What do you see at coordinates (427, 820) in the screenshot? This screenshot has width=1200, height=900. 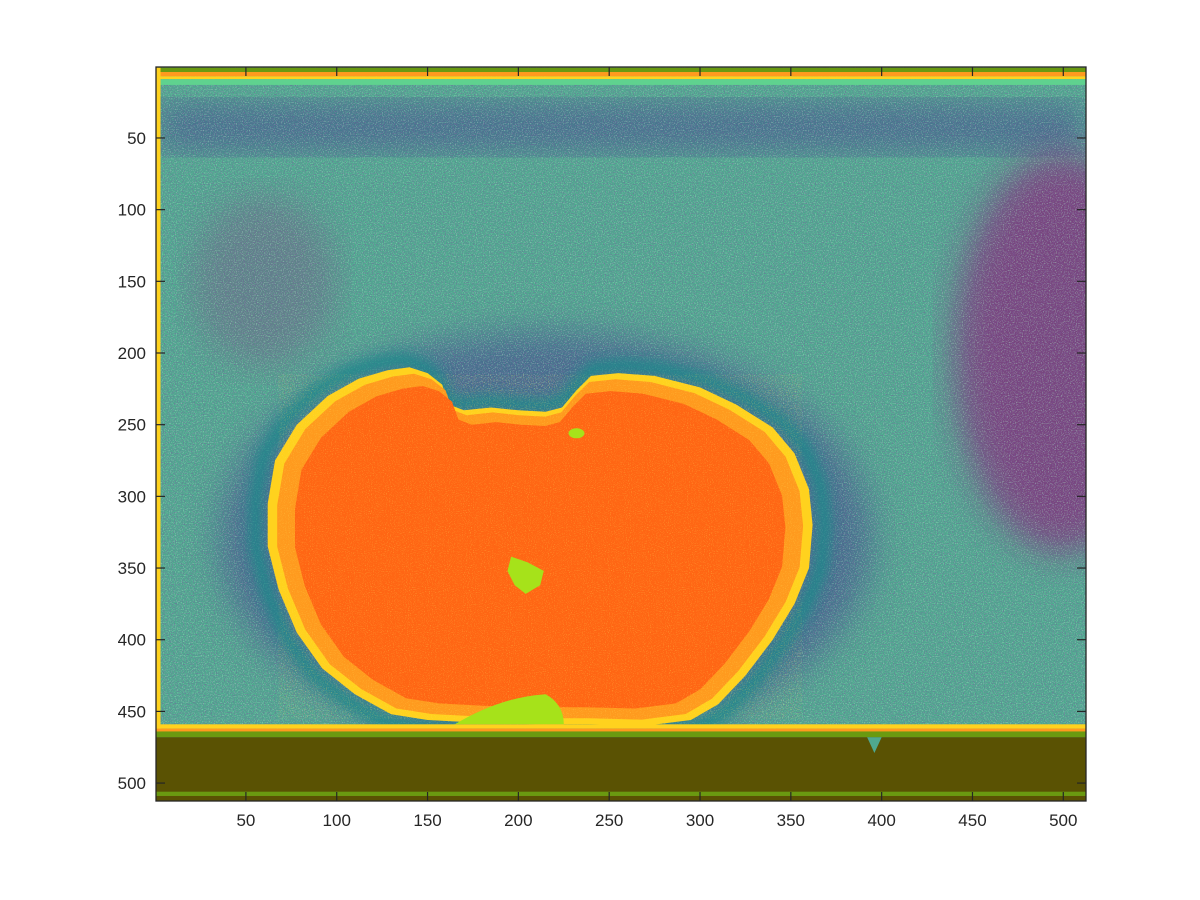 I see `x-tick-label: 150` at bounding box center [427, 820].